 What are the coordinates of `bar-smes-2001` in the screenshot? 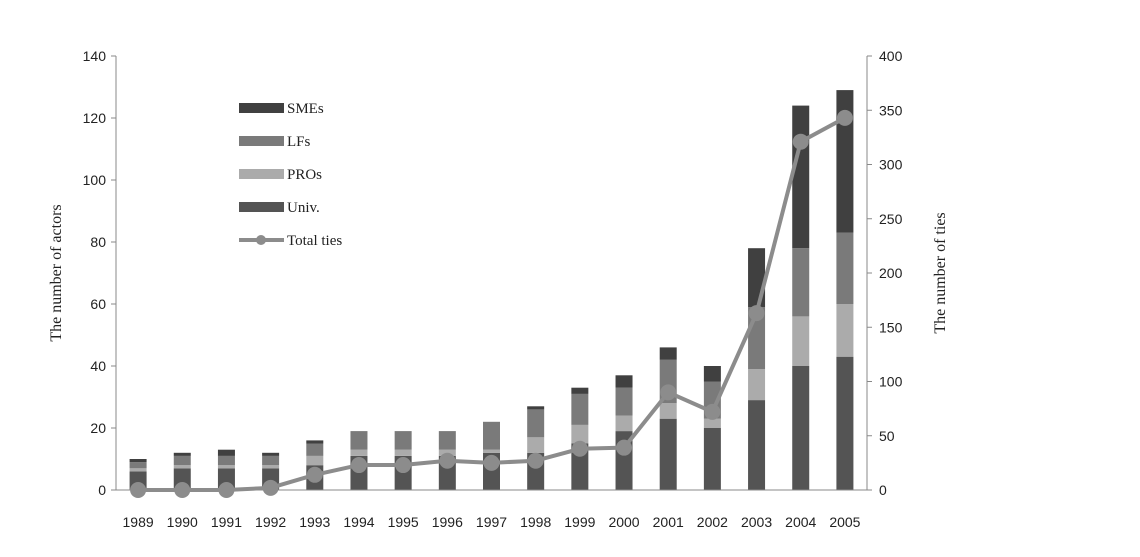 It's located at (668, 353).